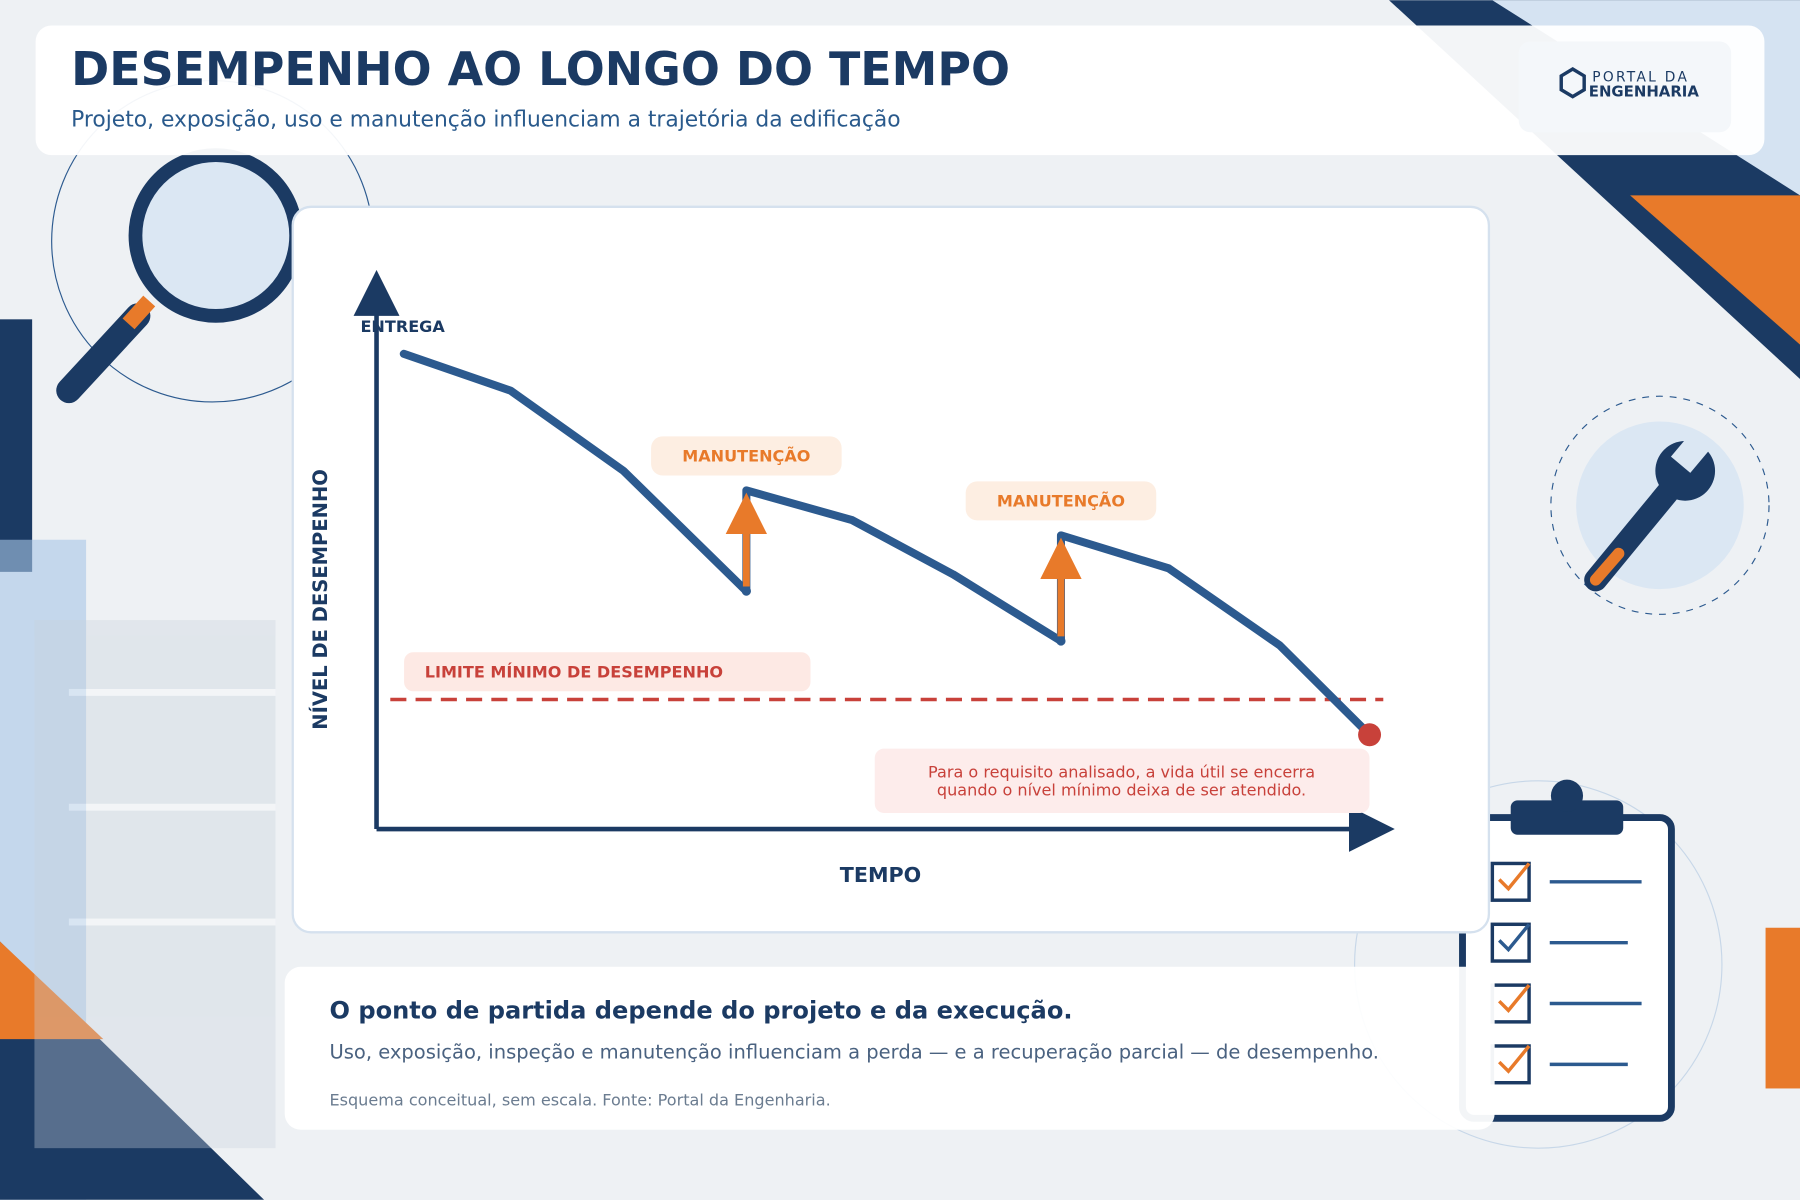 Image resolution: width=1800 pixels, height=1200 pixels. I want to click on logo-line2: ENGENHARIA, so click(1644, 92).